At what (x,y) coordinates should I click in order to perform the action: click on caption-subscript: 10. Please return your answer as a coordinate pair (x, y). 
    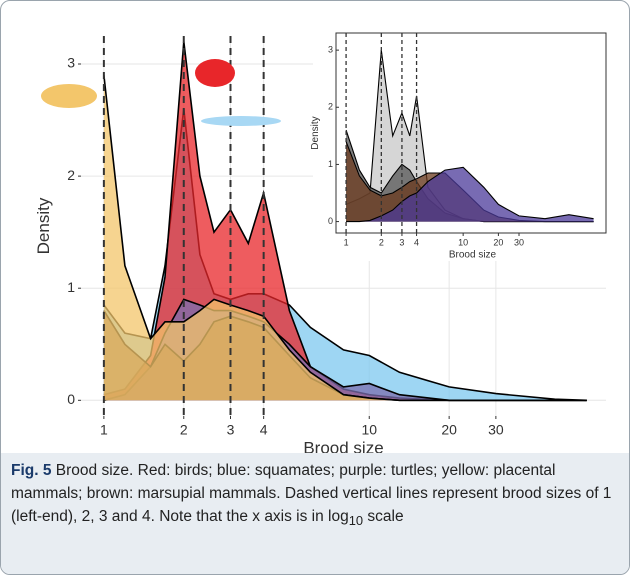
    Looking at the image, I should click on (356, 521).